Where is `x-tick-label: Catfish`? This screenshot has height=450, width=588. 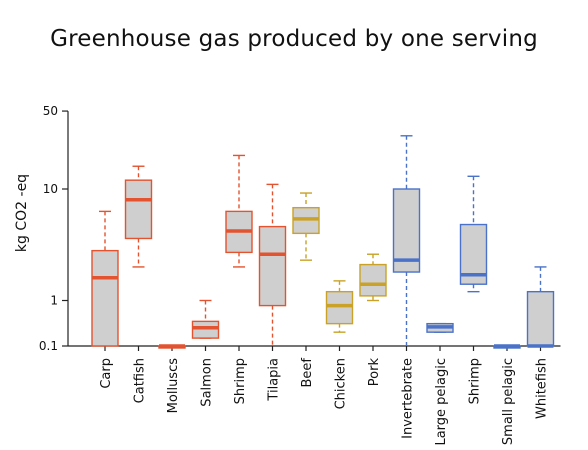 x-tick-label: Catfish is located at coordinates (140, 380).